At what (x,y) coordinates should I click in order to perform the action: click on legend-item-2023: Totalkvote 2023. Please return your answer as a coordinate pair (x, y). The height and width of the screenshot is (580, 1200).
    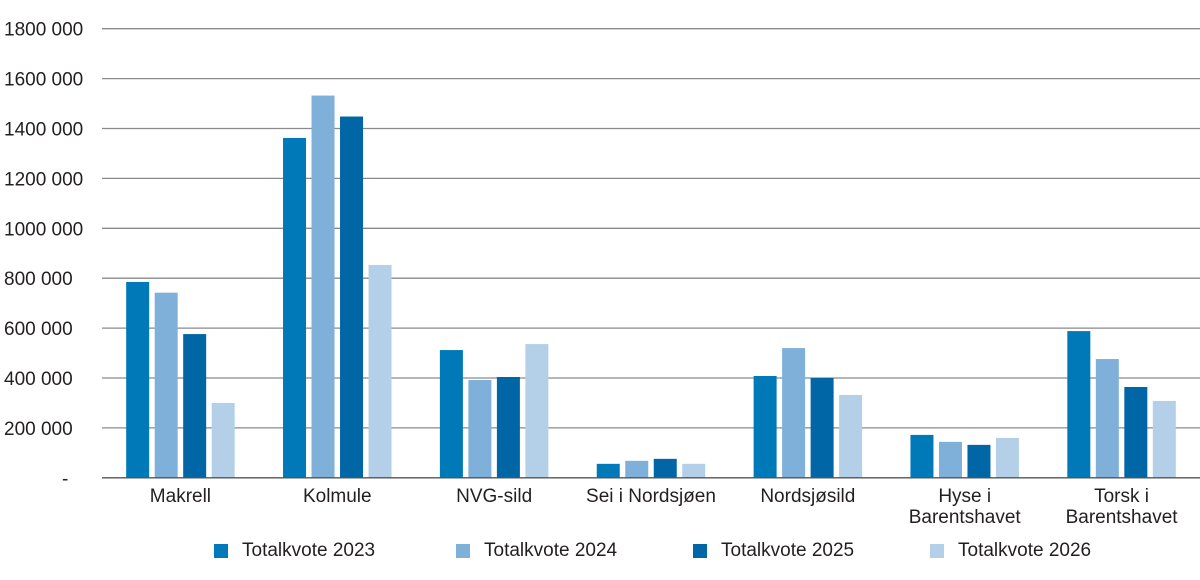
    Looking at the image, I should click on (294, 551).